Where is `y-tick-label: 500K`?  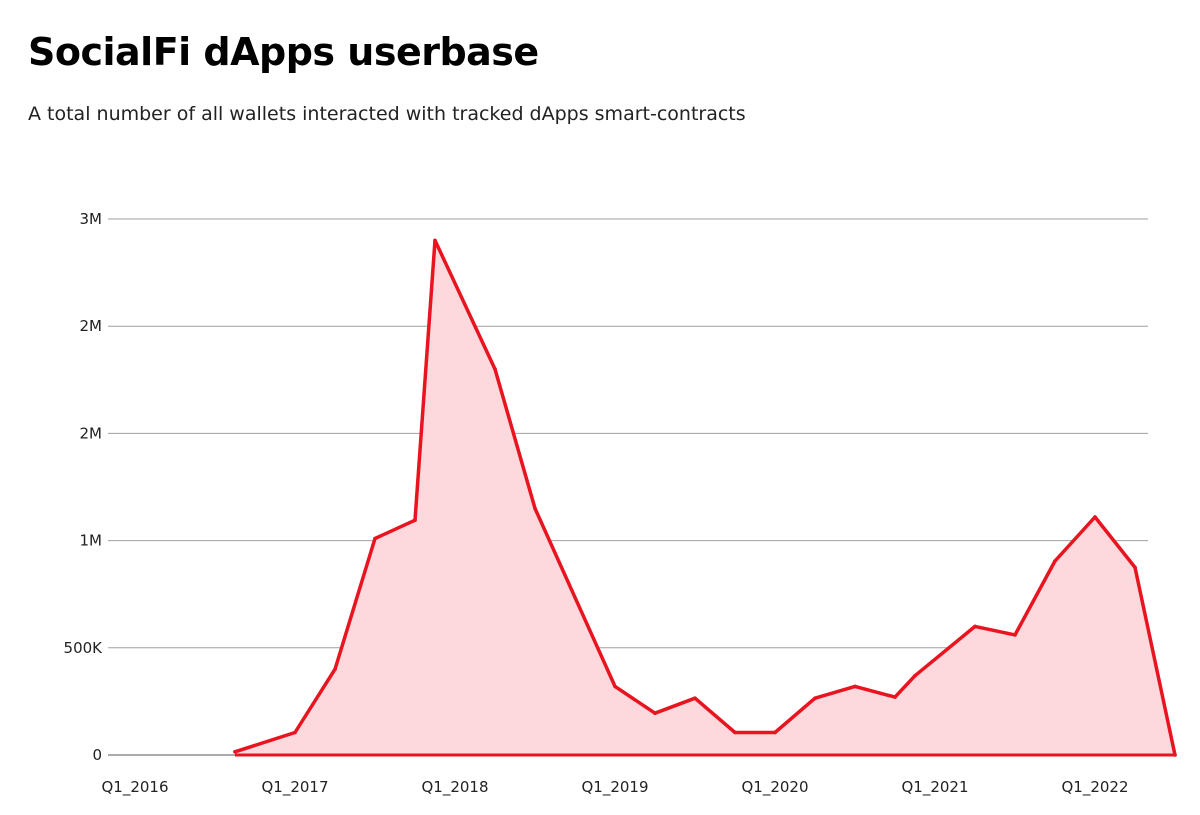 y-tick-label: 500K is located at coordinates (84, 648).